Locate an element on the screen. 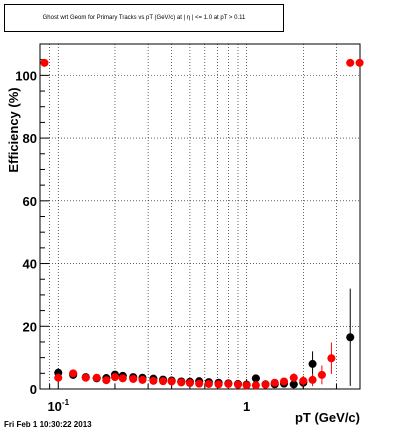 This screenshot has width=400, height=433. y-axis-label: Efficiency (%) is located at coordinates (13, 129).